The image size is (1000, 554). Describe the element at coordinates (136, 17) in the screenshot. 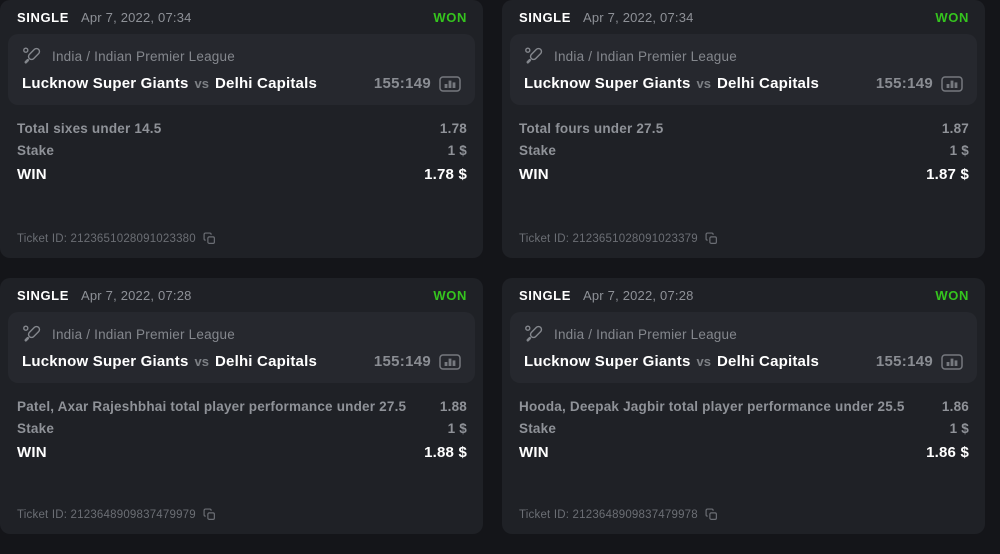

I see `bet-datetime: Apr 7, 2022, 07:34` at that location.